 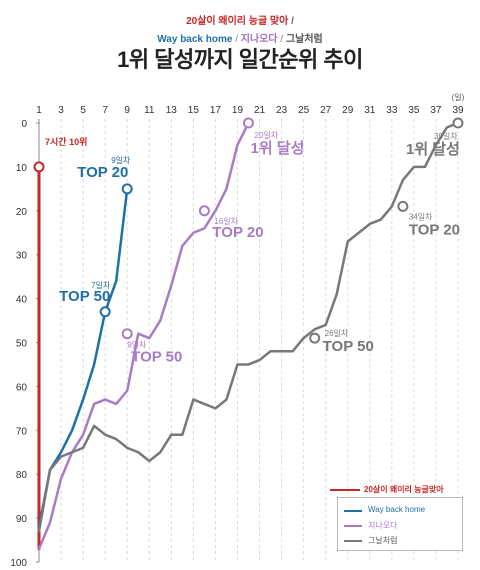 I want to click on x-tick-label: 25, so click(x=304, y=110).